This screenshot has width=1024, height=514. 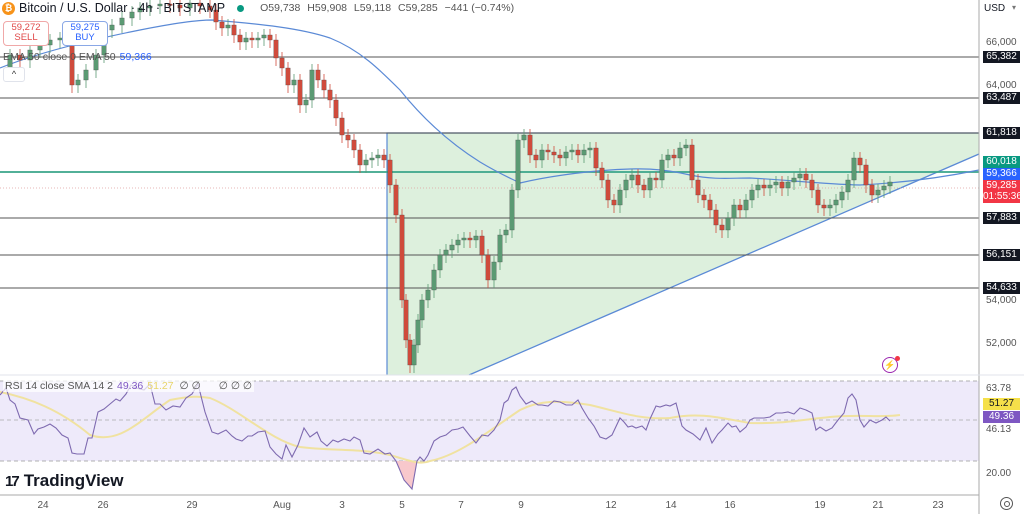 What do you see at coordinates (730, 505) in the screenshot?
I see `time-tick: 16` at bounding box center [730, 505].